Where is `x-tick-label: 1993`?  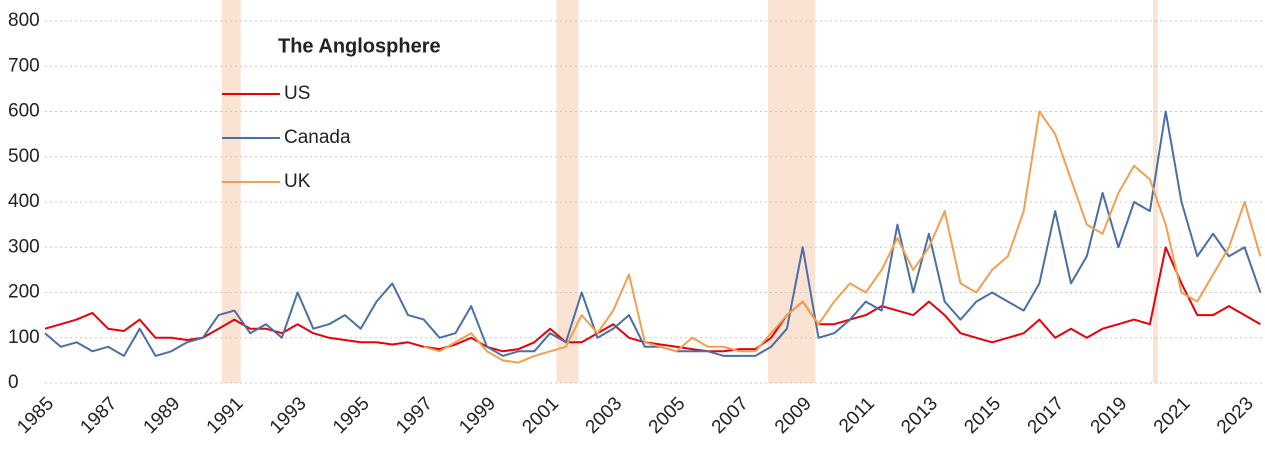 x-tick-label: 1993 is located at coordinates (288, 415).